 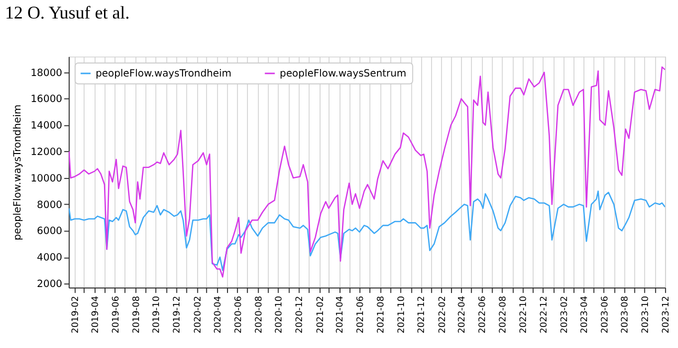 What do you see at coordinates (625, 315) in the screenshot?
I see `x-tick-label: 2023-08` at bounding box center [625, 315].